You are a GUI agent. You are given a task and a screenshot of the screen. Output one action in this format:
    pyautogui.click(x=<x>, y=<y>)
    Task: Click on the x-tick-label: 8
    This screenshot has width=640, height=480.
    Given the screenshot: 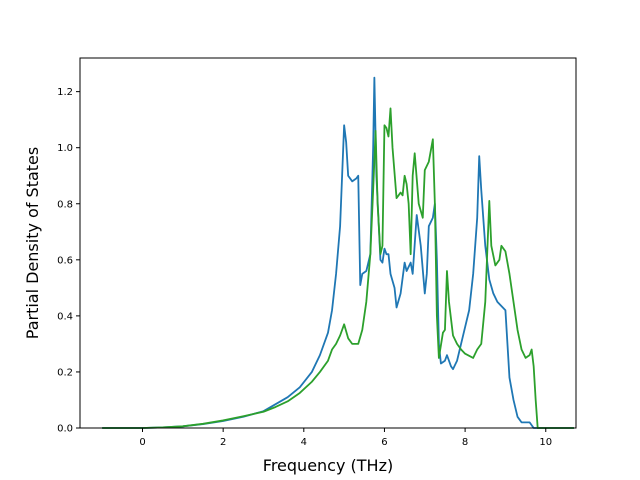 What is the action you would take?
    pyautogui.click(x=465, y=442)
    